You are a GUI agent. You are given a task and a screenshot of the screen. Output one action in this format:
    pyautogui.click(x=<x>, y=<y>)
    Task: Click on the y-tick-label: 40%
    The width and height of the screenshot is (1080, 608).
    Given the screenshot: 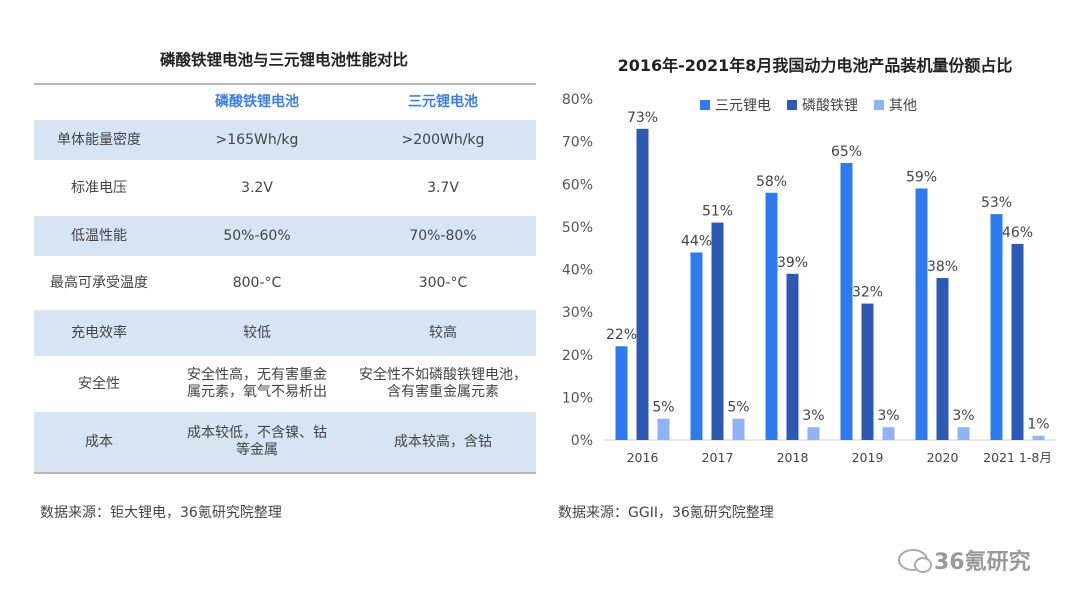 What is the action you would take?
    pyautogui.click(x=577, y=271)
    